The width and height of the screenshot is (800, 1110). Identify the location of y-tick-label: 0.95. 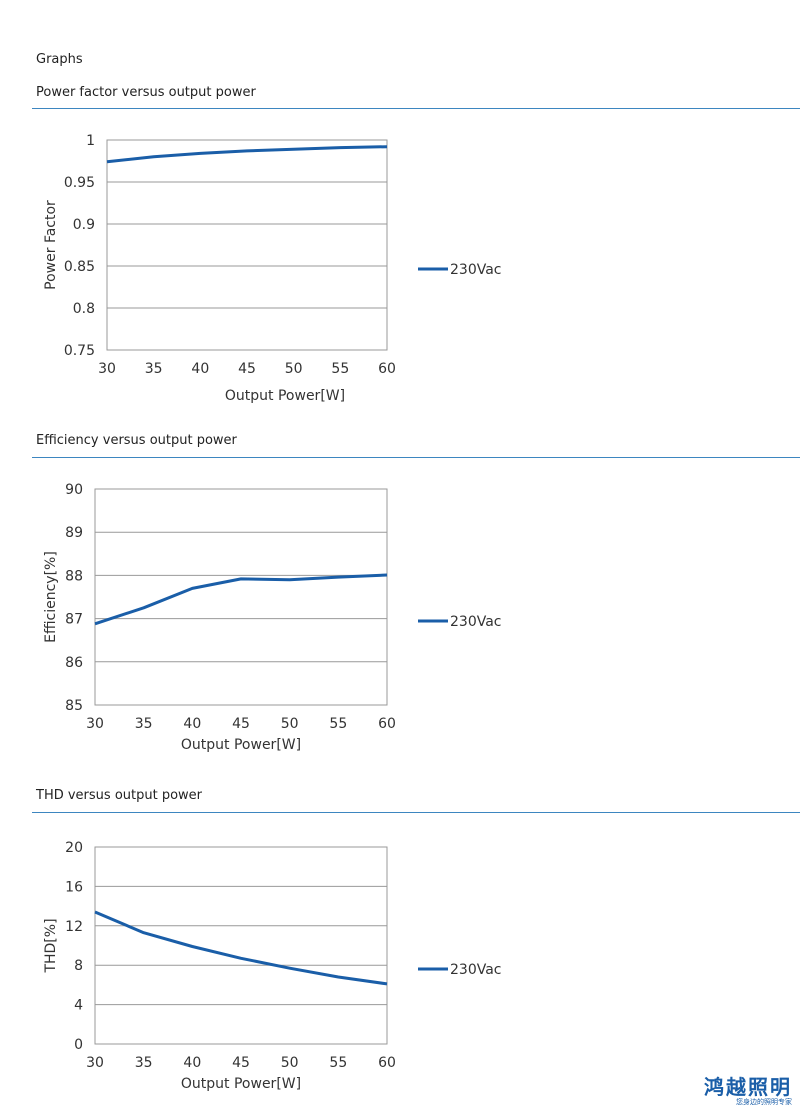
(79, 183).